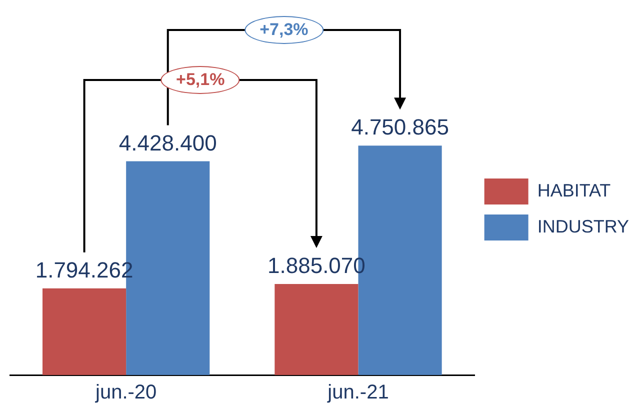 Image resolution: width=639 pixels, height=411 pixels. Describe the element at coordinates (583, 226) in the screenshot. I see `legend-label: INDUSTRY` at that location.